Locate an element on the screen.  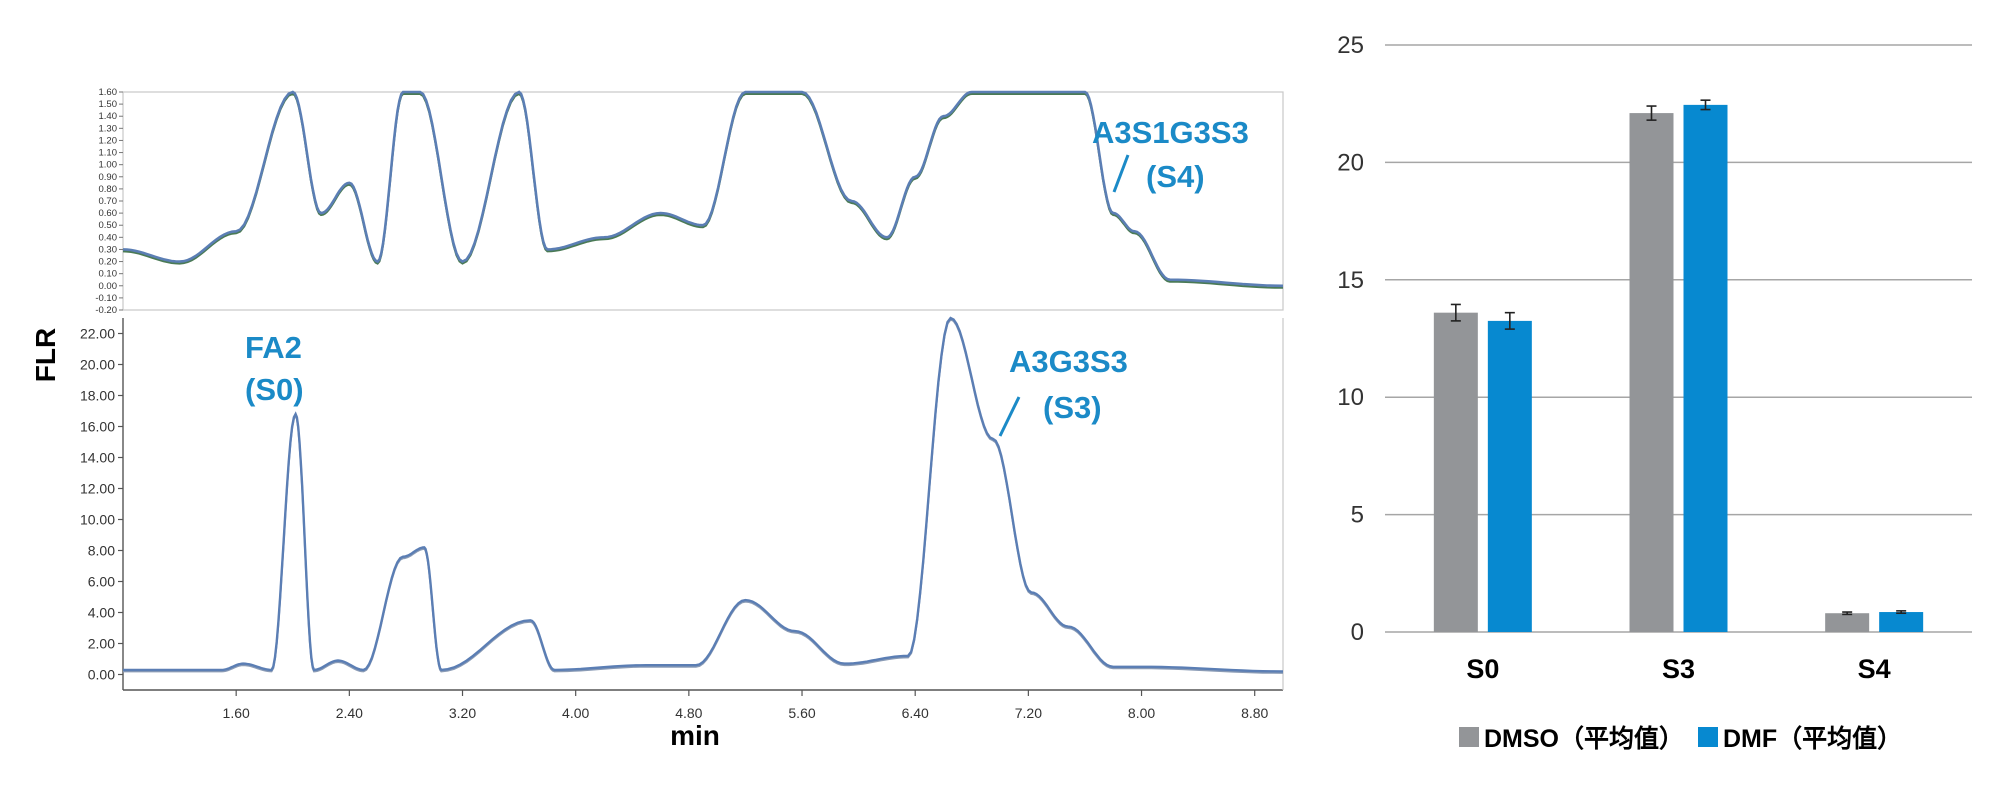
bottom-y-tick-label-9: 4.00 is located at coordinates (101, 613).